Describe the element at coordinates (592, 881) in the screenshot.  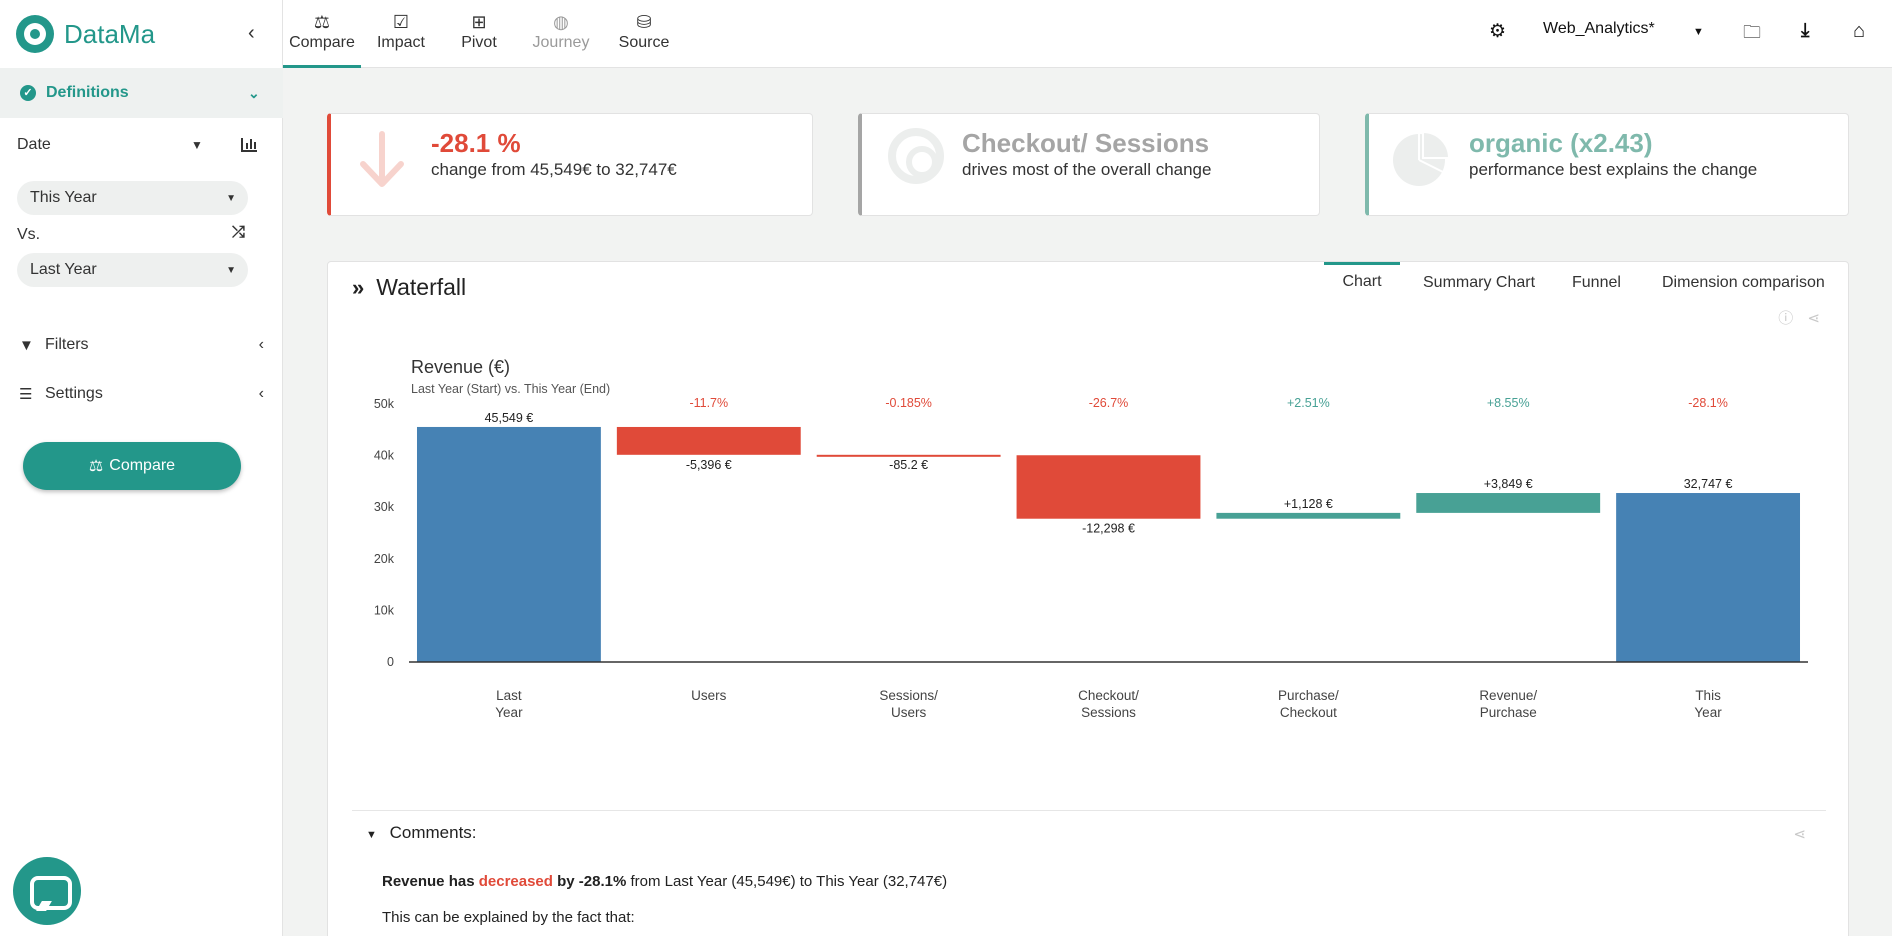
I see `comment-text: by -28.1%` at that location.